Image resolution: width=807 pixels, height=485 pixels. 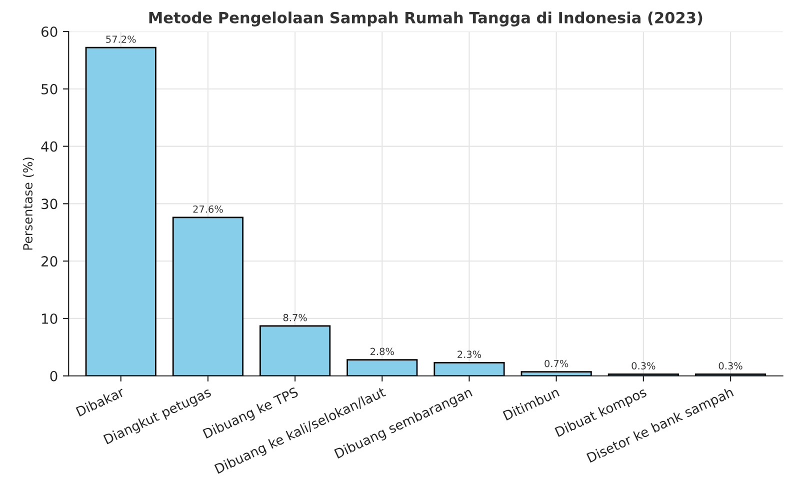 What do you see at coordinates (49, 146) in the screenshot?
I see `y-tick-label: 40` at bounding box center [49, 146].